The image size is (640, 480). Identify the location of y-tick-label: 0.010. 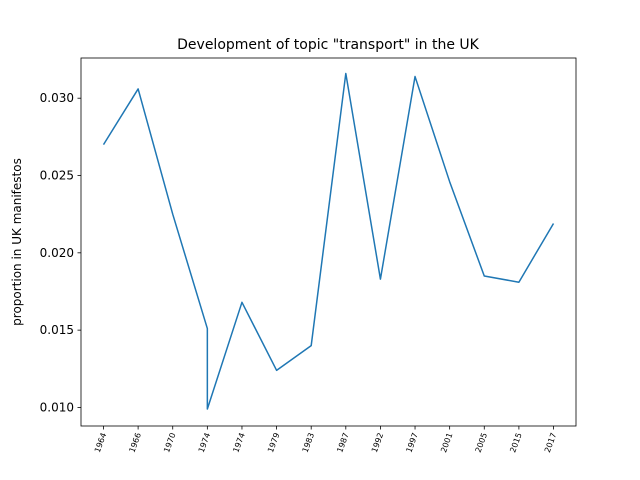
(57, 407).